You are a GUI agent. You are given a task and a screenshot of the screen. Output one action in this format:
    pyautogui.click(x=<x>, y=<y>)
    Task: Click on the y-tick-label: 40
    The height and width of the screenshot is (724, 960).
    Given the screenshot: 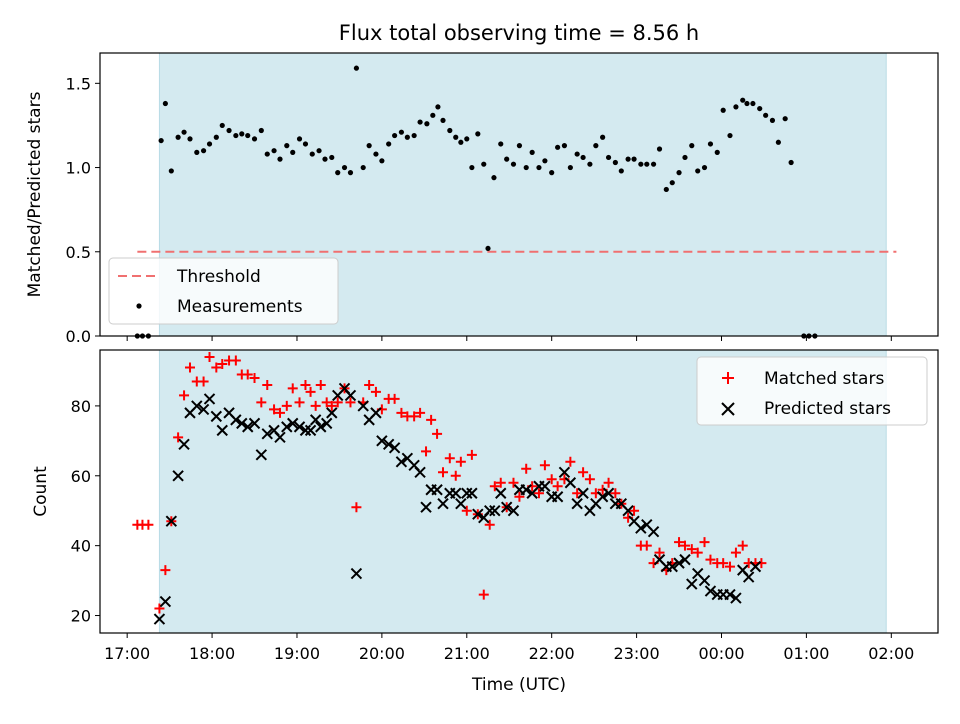 What is the action you would take?
    pyautogui.click(x=81, y=546)
    